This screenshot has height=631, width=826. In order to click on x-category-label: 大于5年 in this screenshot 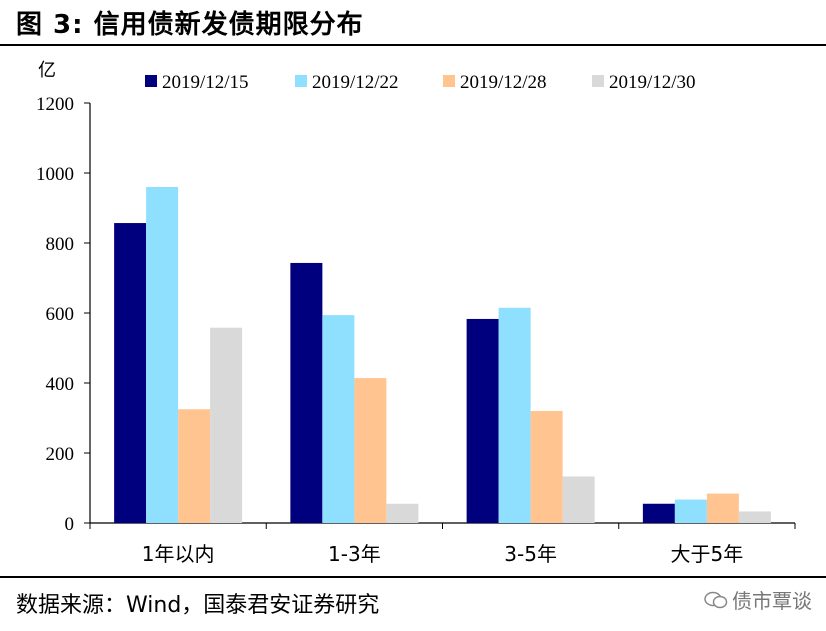, I will do `click(707, 554)`.